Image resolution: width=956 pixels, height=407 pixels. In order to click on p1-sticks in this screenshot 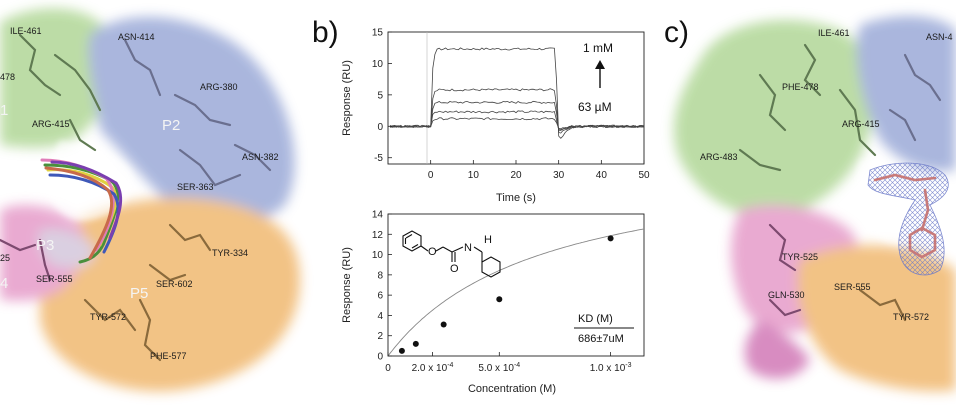, I will do `click(60, 92)`.